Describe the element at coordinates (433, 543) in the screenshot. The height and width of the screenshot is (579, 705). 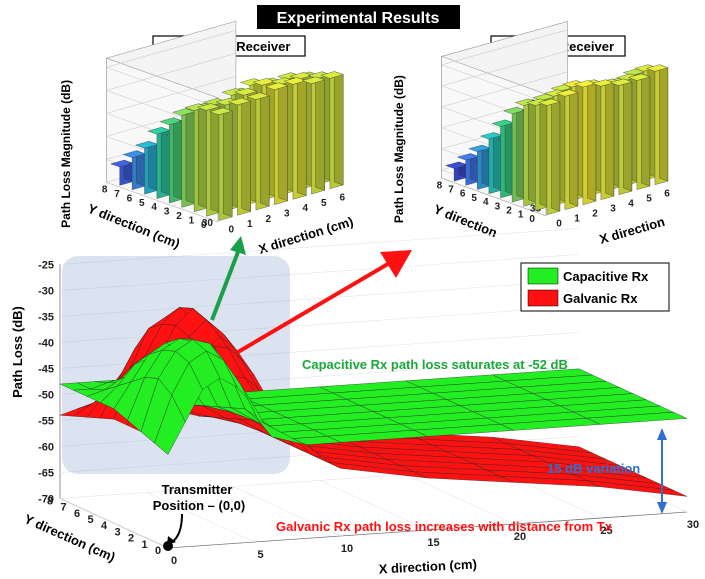
I see `surface-x-tick-label: 15` at that location.